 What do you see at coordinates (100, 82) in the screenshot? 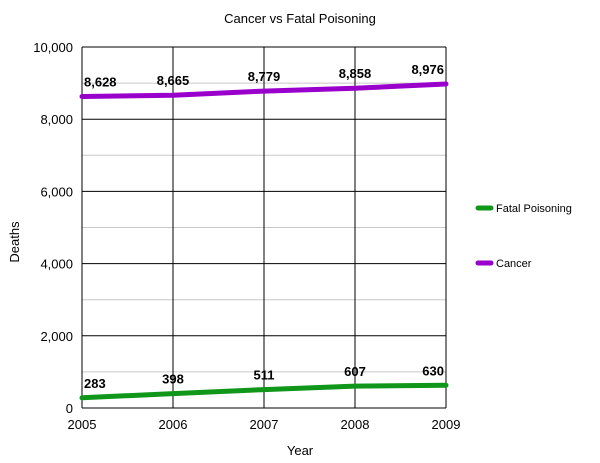
I see `data-label: 8,628` at bounding box center [100, 82].